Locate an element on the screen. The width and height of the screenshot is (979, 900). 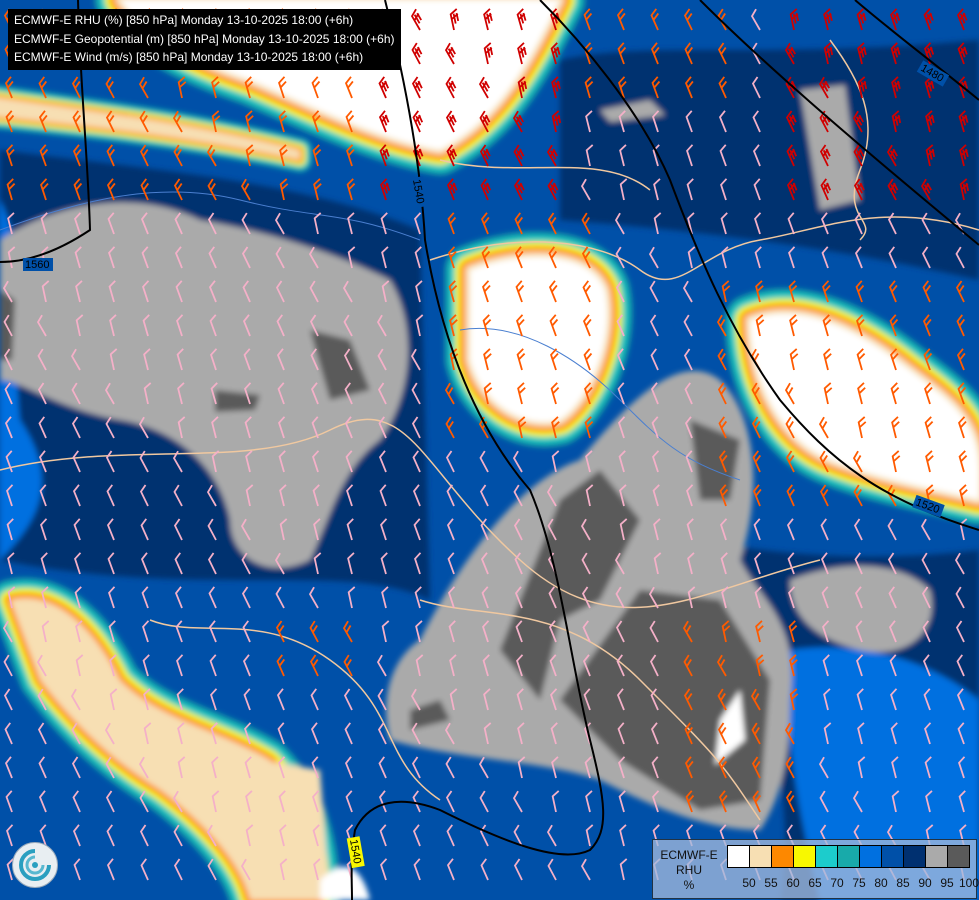
contour-label: 1560 is located at coordinates (37, 265).